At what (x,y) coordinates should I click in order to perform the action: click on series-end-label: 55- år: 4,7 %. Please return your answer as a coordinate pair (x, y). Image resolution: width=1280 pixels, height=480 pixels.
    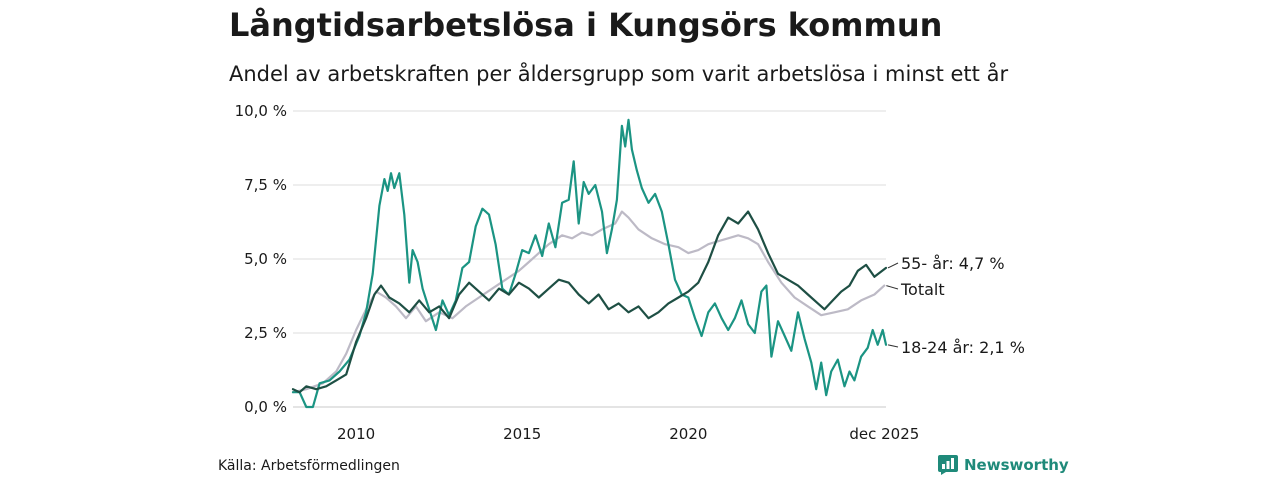
    Looking at the image, I should click on (953, 263).